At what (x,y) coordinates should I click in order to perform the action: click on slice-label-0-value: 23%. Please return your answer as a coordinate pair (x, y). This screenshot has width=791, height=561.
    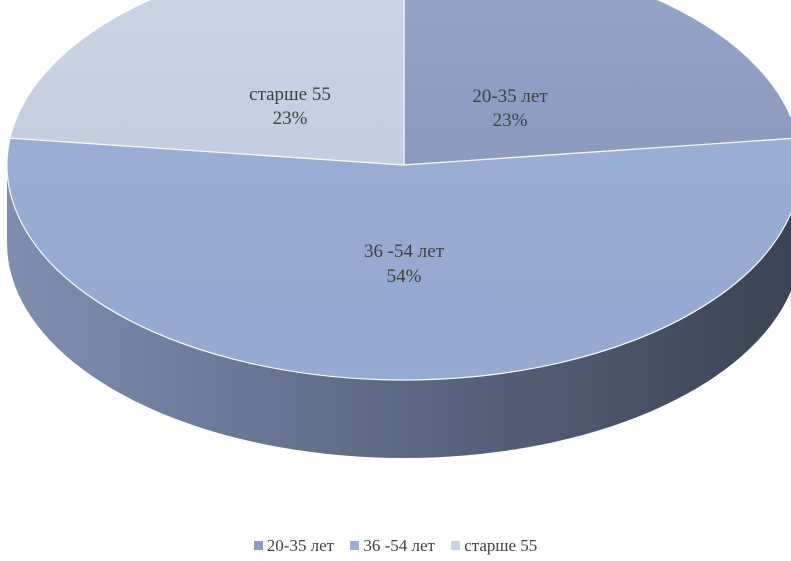
    Looking at the image, I should click on (510, 120).